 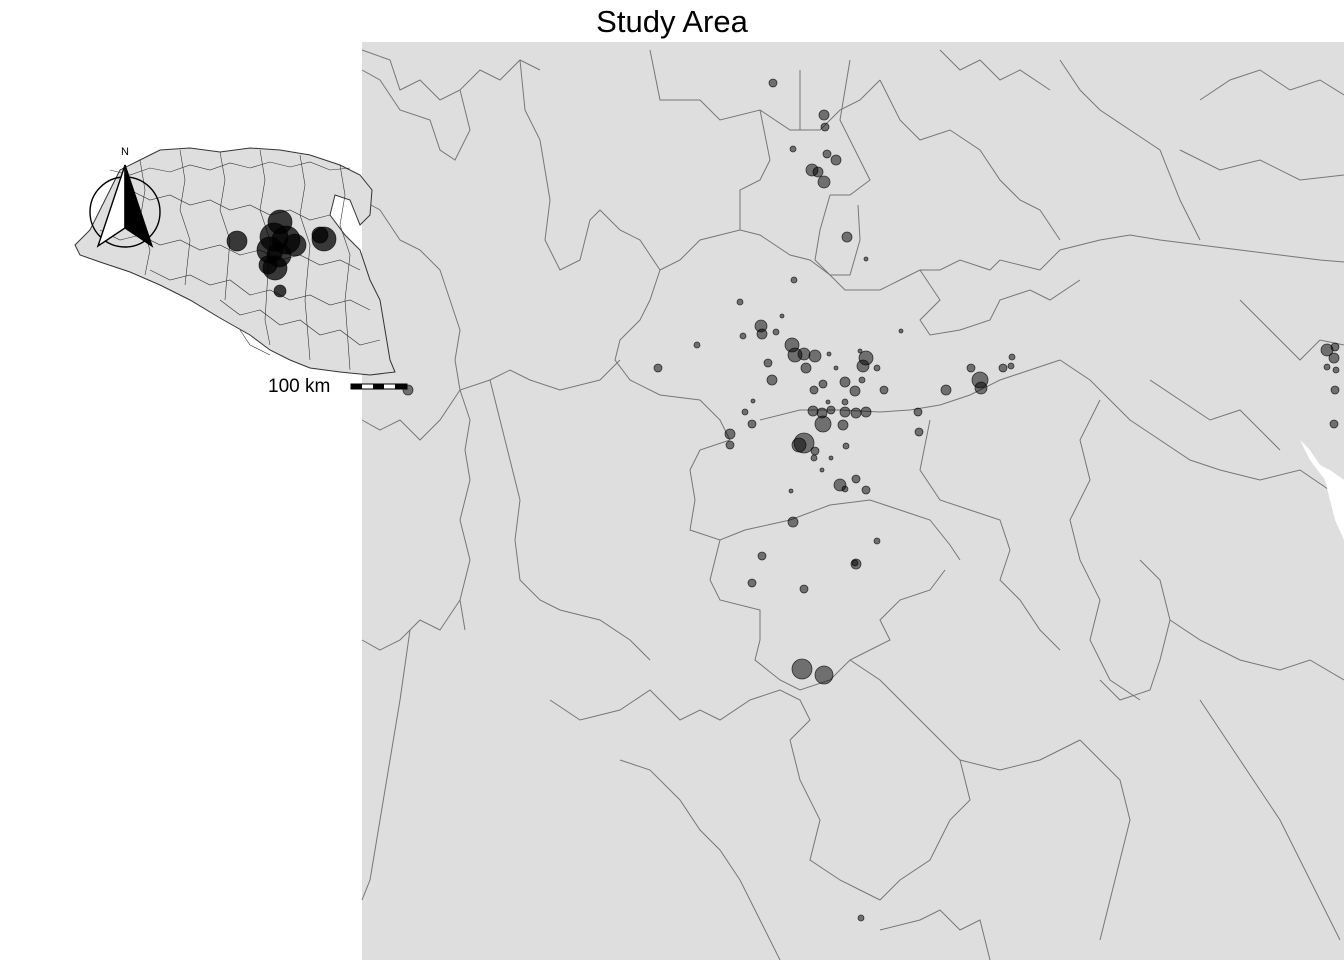 What do you see at coordinates (125, 152) in the screenshot?
I see `north-label: N` at bounding box center [125, 152].